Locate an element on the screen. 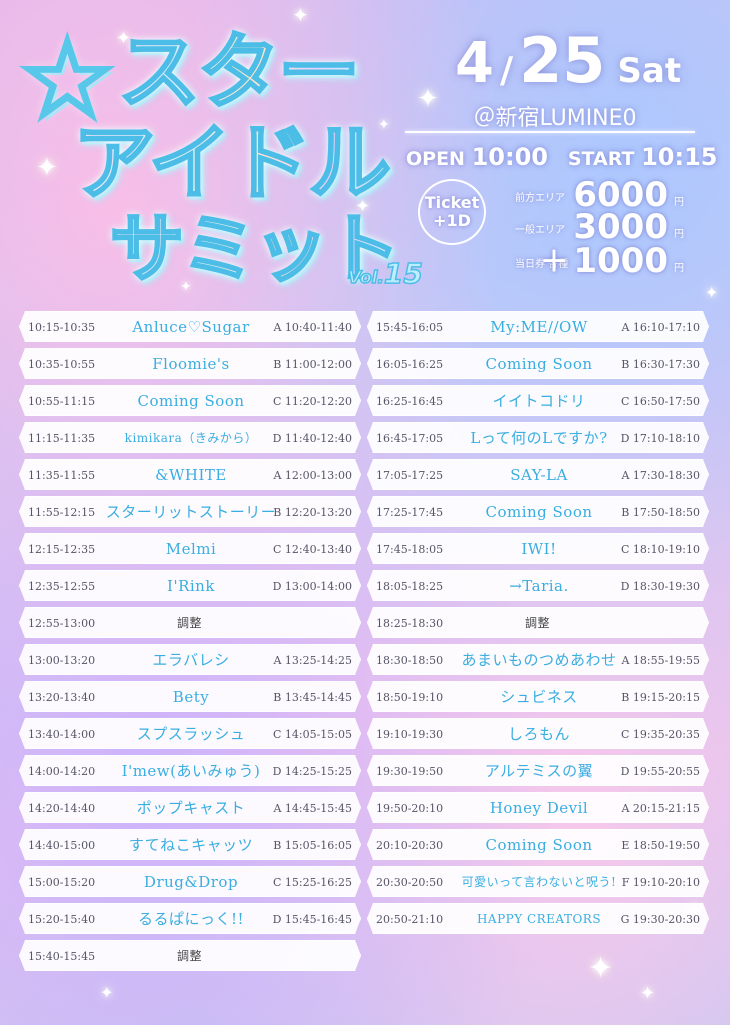 The height and width of the screenshot is (1025, 730). greeting-slot: B 11:00-12:00 is located at coordinates (312, 364).